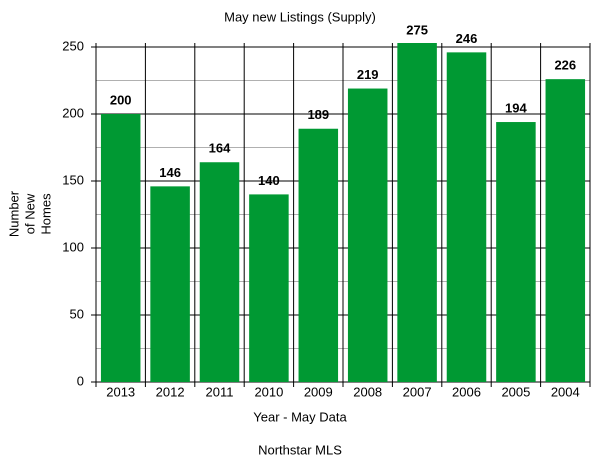  What do you see at coordinates (220, 148) in the screenshot?
I see `value-label: 164` at bounding box center [220, 148].